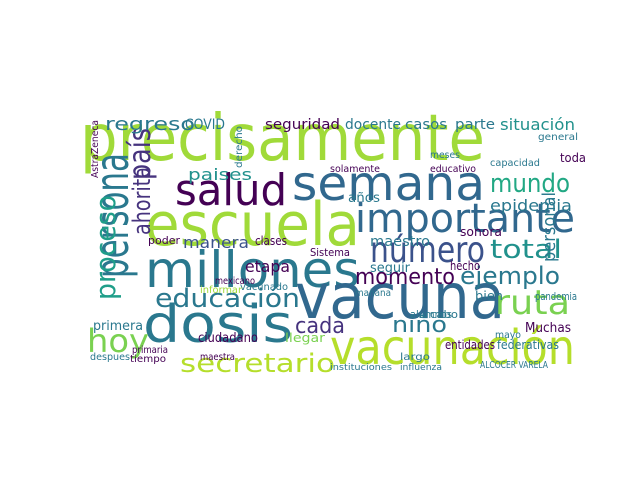 Image resolution: width=640 pixels, height=480 pixels. I want to click on word: solamente, so click(355, 169).